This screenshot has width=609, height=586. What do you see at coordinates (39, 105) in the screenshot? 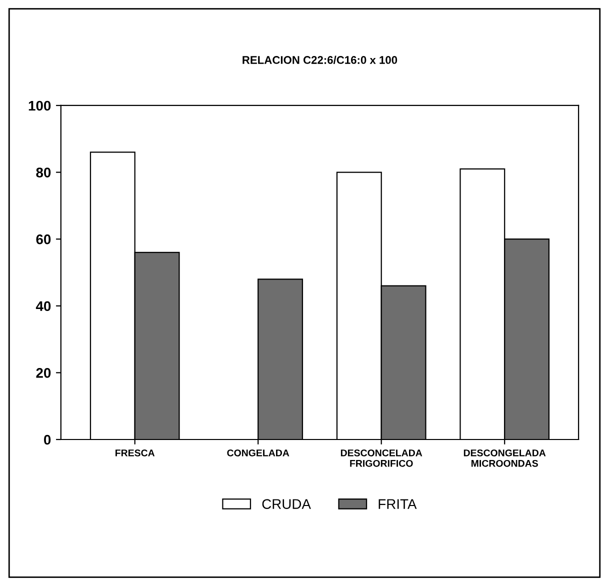
I see `y-tick-label: 100` at bounding box center [39, 105].